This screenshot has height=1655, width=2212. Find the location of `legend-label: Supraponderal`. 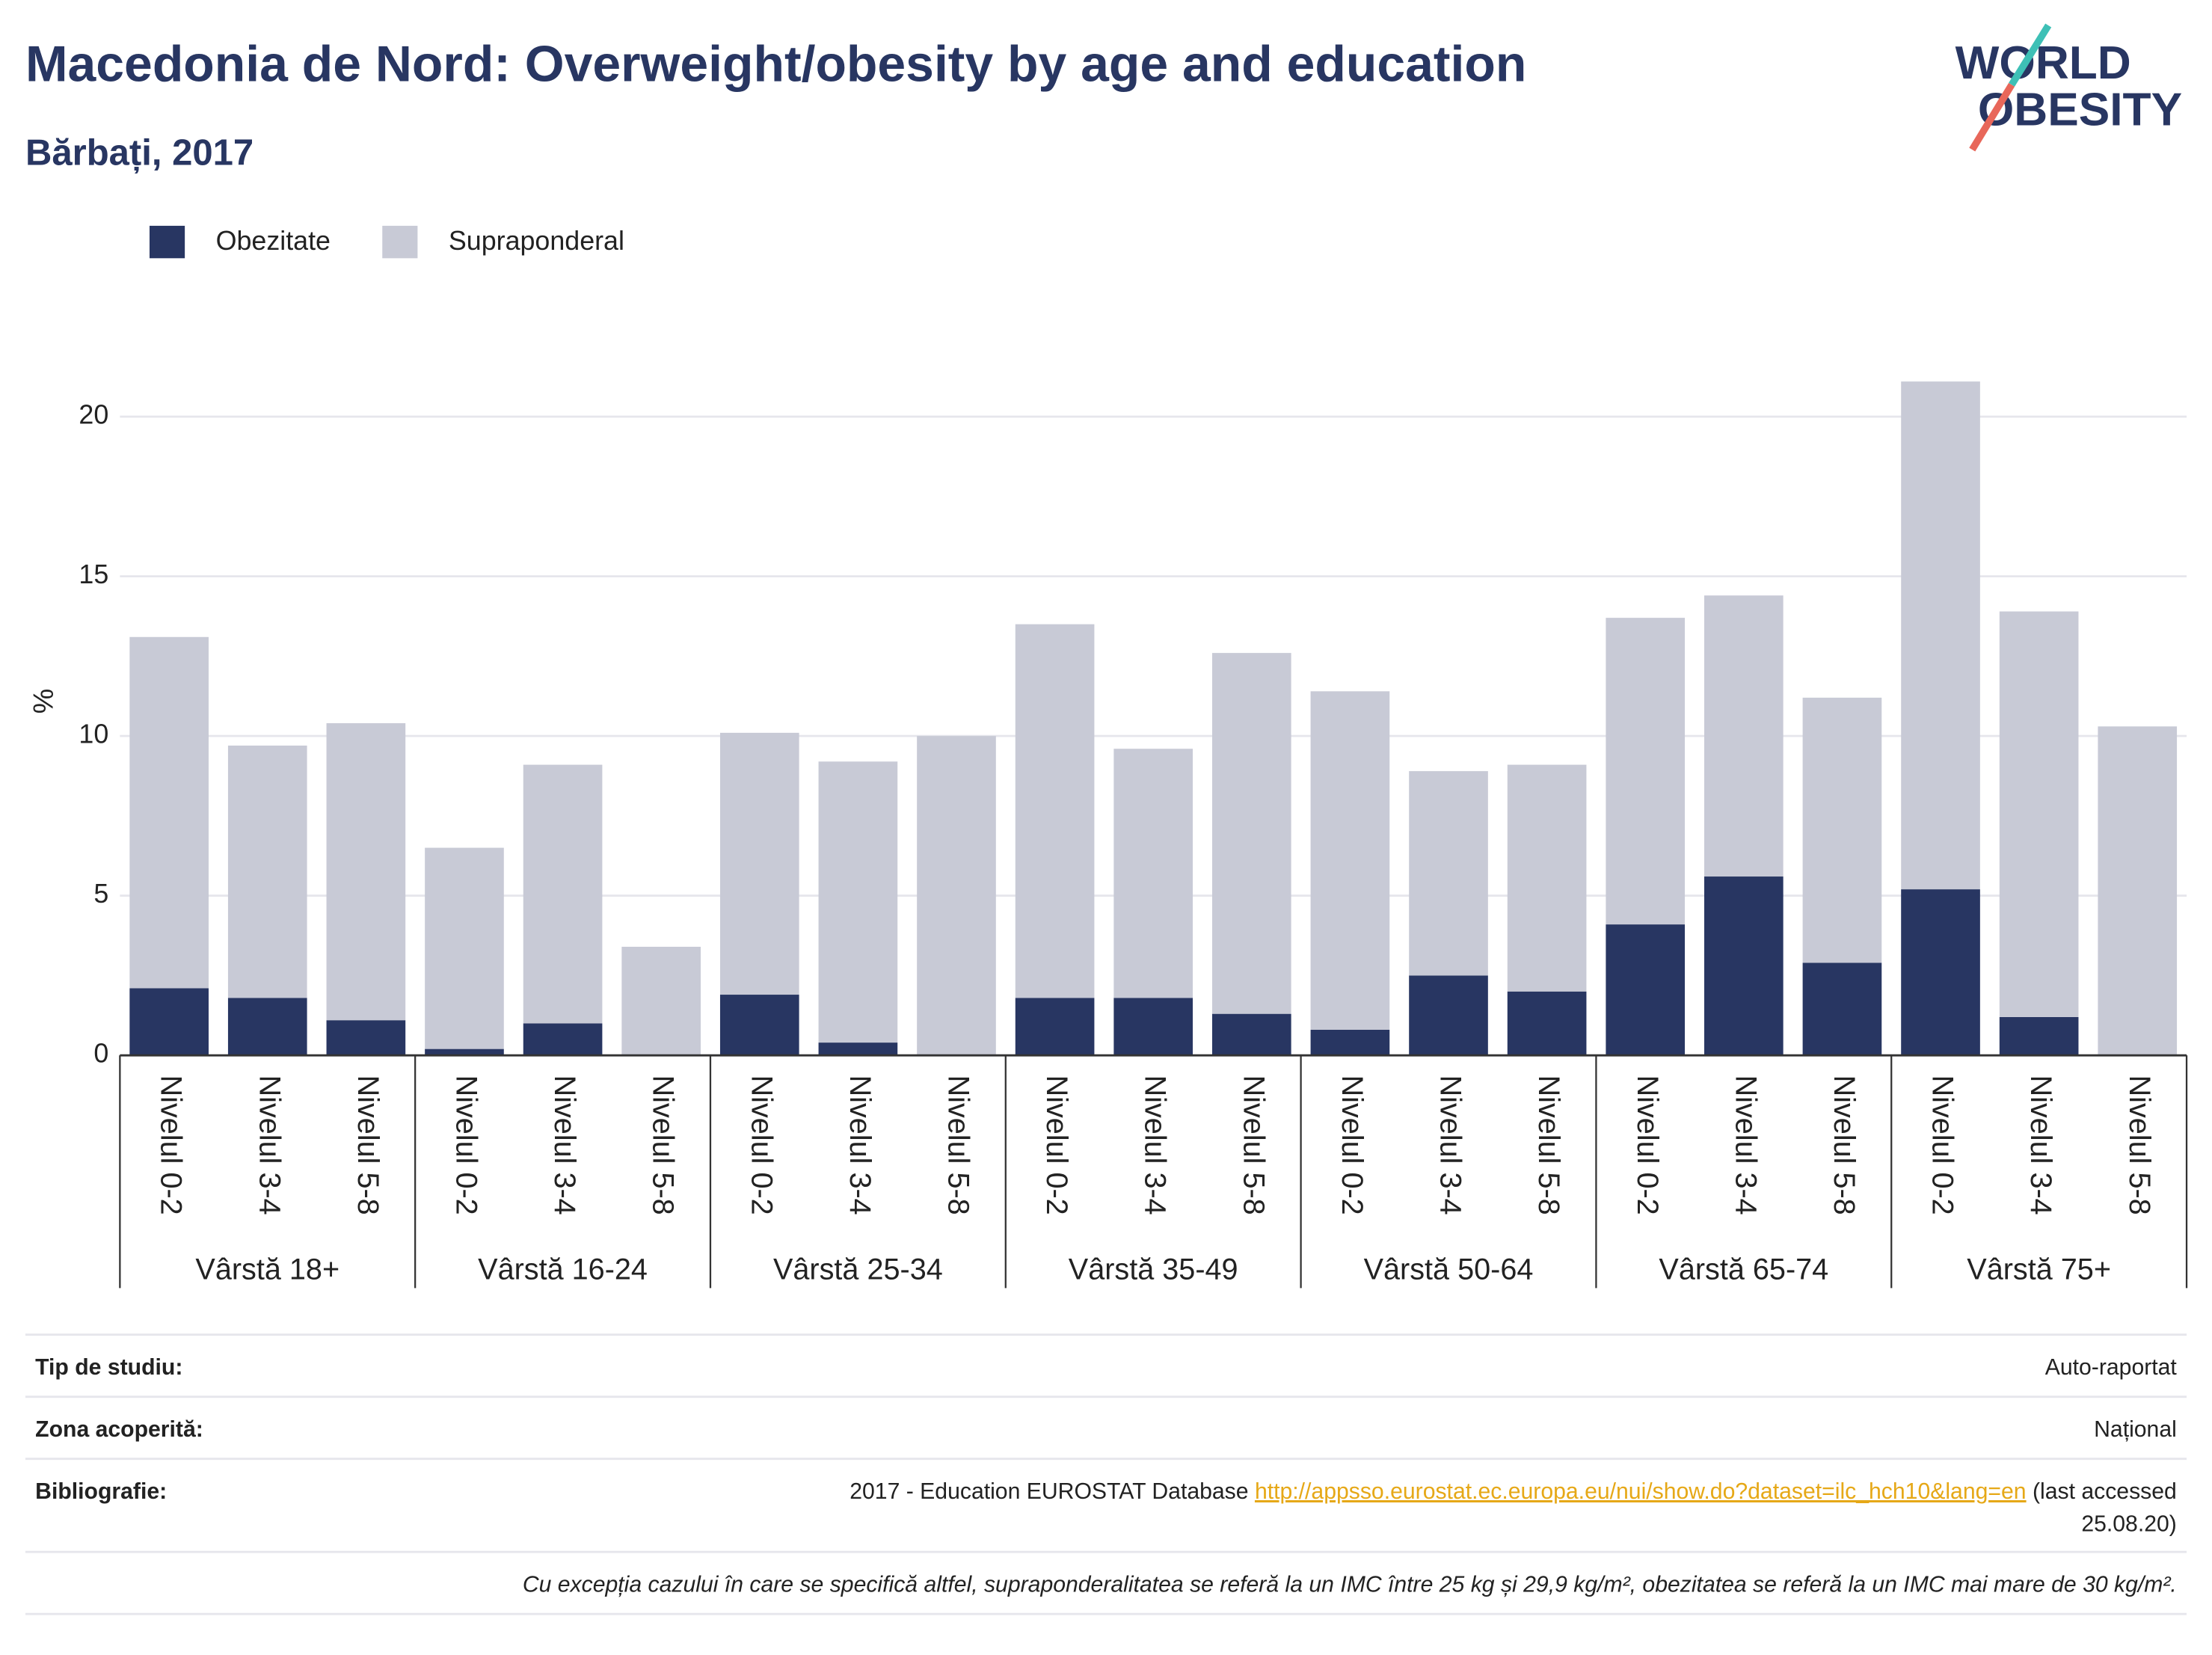

legend-label: Supraponderal is located at coordinates (536, 241).